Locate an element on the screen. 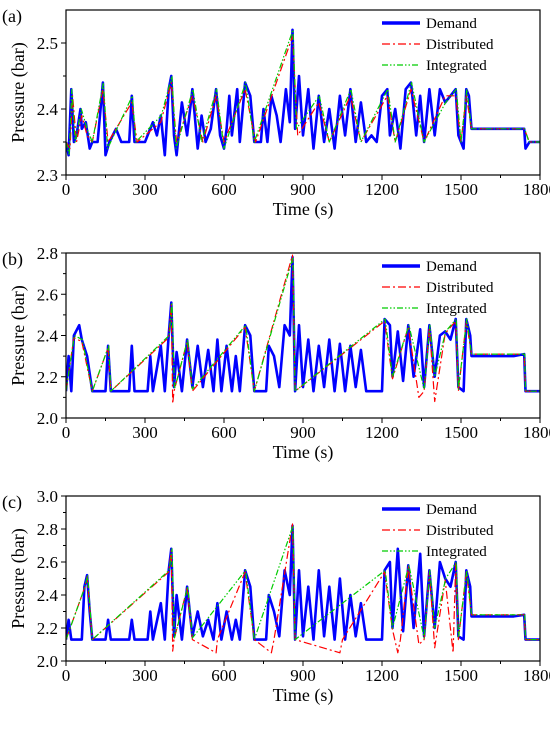 This screenshot has height=730, width=550. series-line-distributed is located at coordinates (303, 92).